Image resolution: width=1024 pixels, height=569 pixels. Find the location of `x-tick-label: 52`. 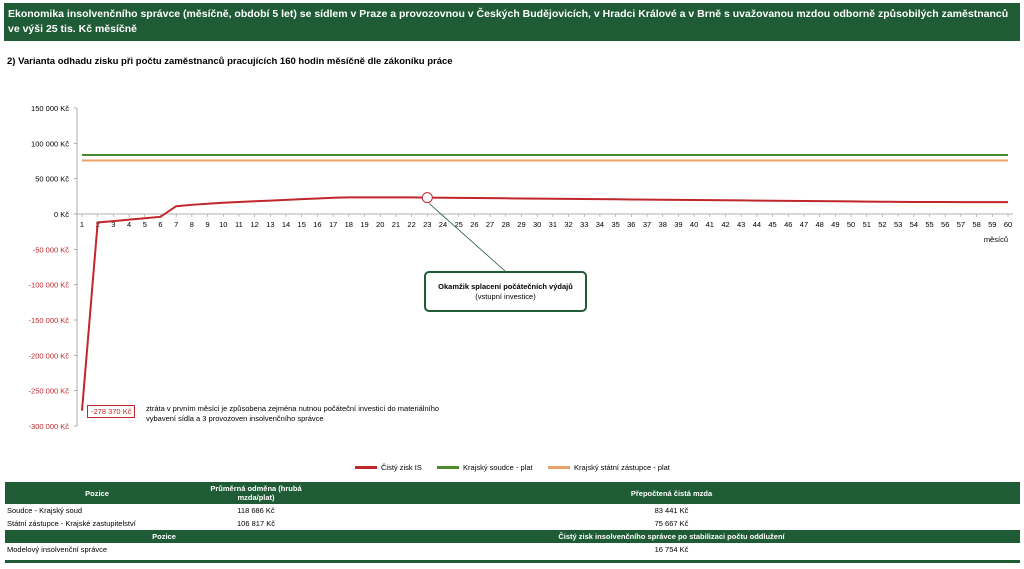

x-tick-label: 52 is located at coordinates (882, 224).